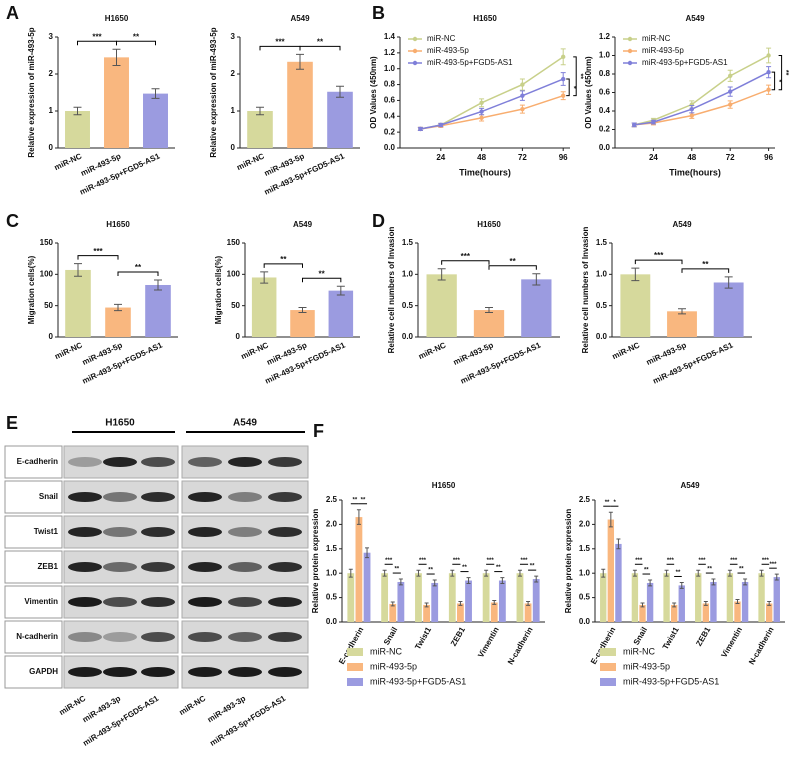 This screenshot has width=792, height=771. Describe the element at coordinates (703, 636) in the screenshot. I see `x-tick-label: ZEB1` at that location.